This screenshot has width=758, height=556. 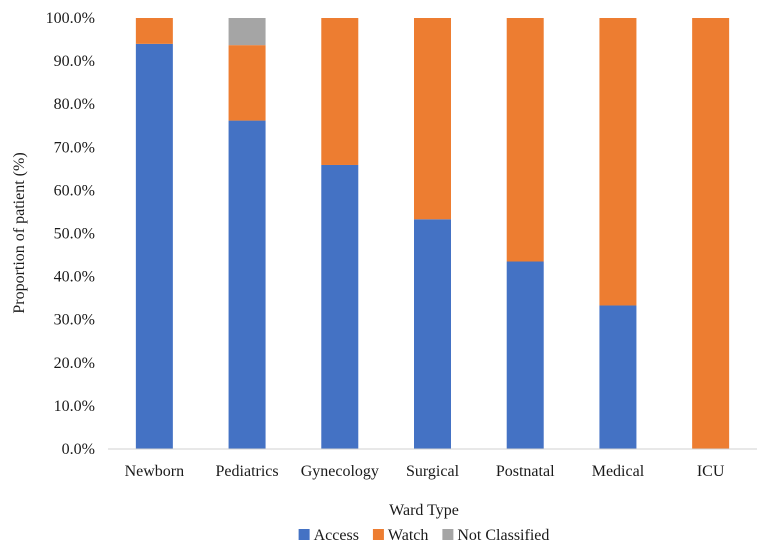 What do you see at coordinates (340, 91) in the screenshot?
I see `bar-watch-gynecology` at bounding box center [340, 91].